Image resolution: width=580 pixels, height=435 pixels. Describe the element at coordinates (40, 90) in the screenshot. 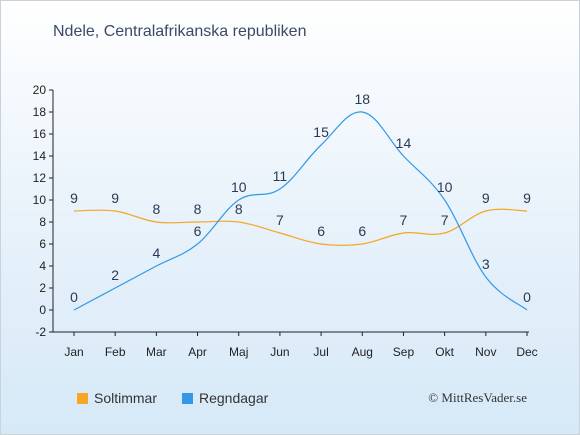

I see `y-tick-label: 20` at that location.